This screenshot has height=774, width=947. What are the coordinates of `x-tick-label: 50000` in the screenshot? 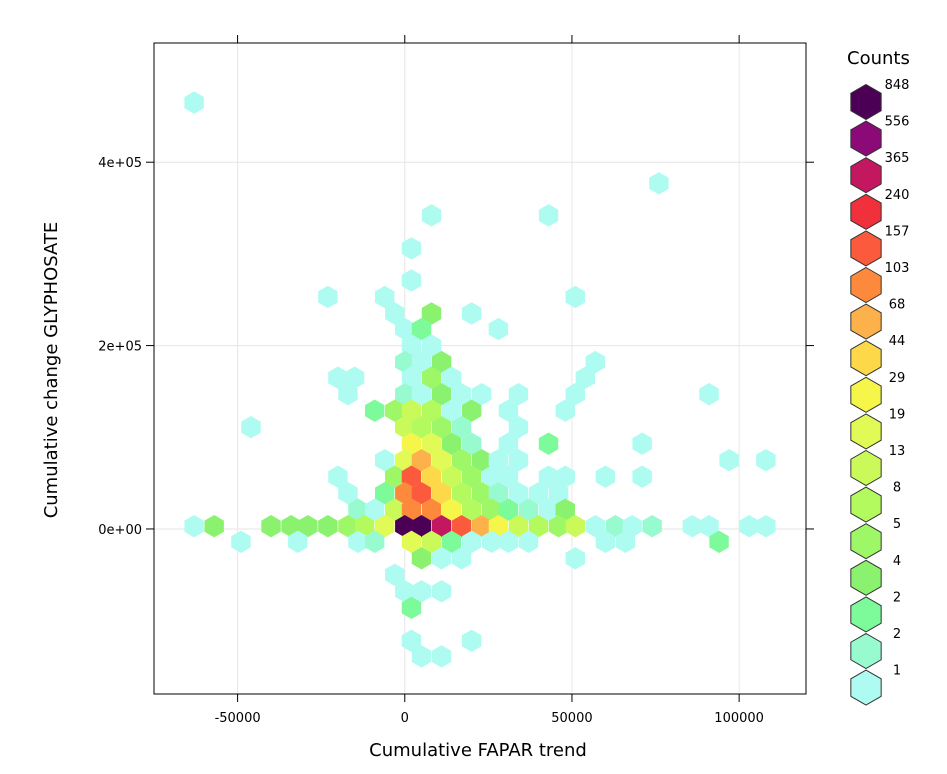 It's located at (571, 718).